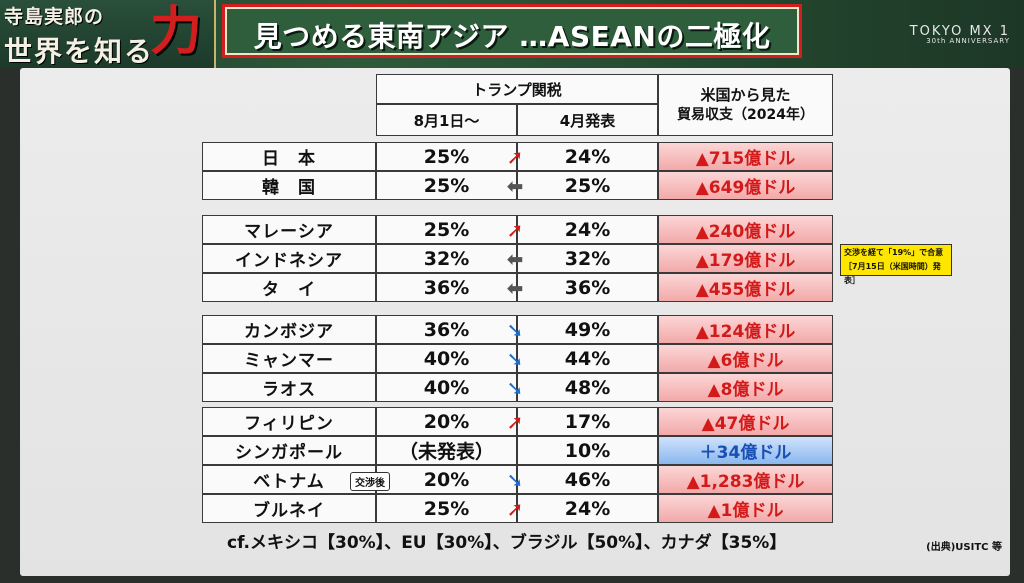 The height and width of the screenshot is (583, 1024). What do you see at coordinates (587, 258) in the screenshot?
I see `tariff-apr: 32%` at bounding box center [587, 258].